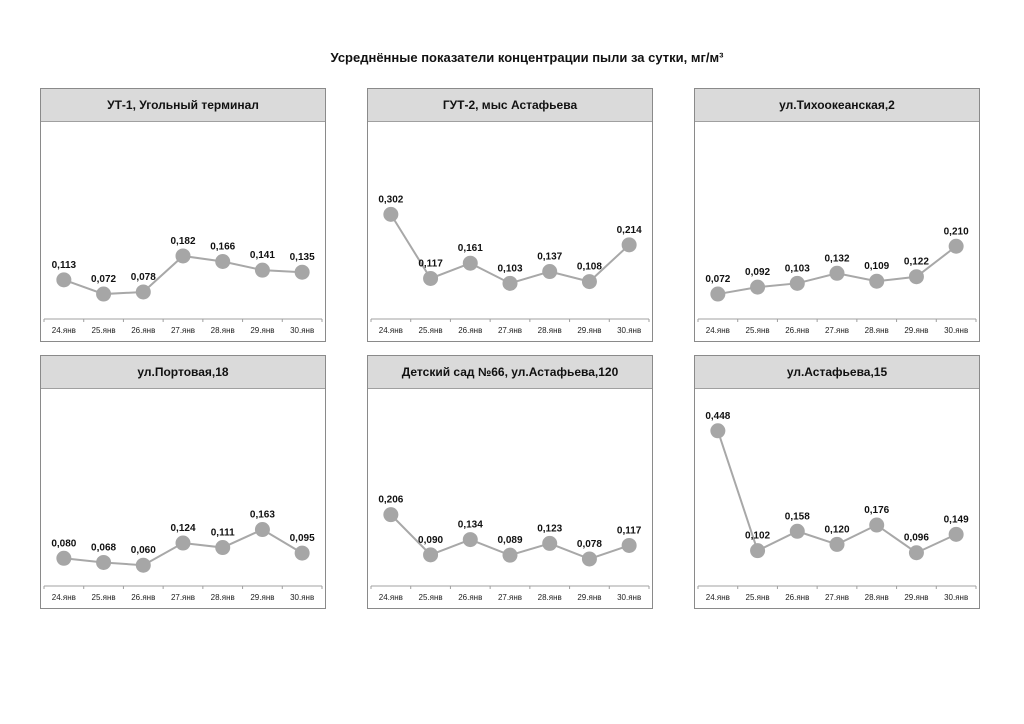  I want to click on data-label: 0,090, so click(430, 540).